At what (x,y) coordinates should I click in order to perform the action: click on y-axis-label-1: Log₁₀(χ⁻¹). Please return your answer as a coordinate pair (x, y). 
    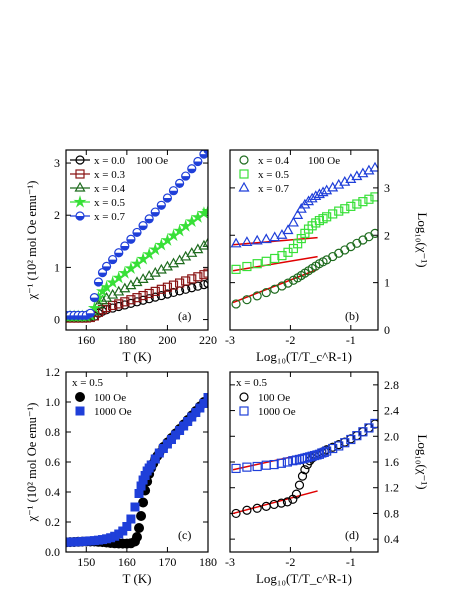
    Looking at the image, I should click on (422, 239).